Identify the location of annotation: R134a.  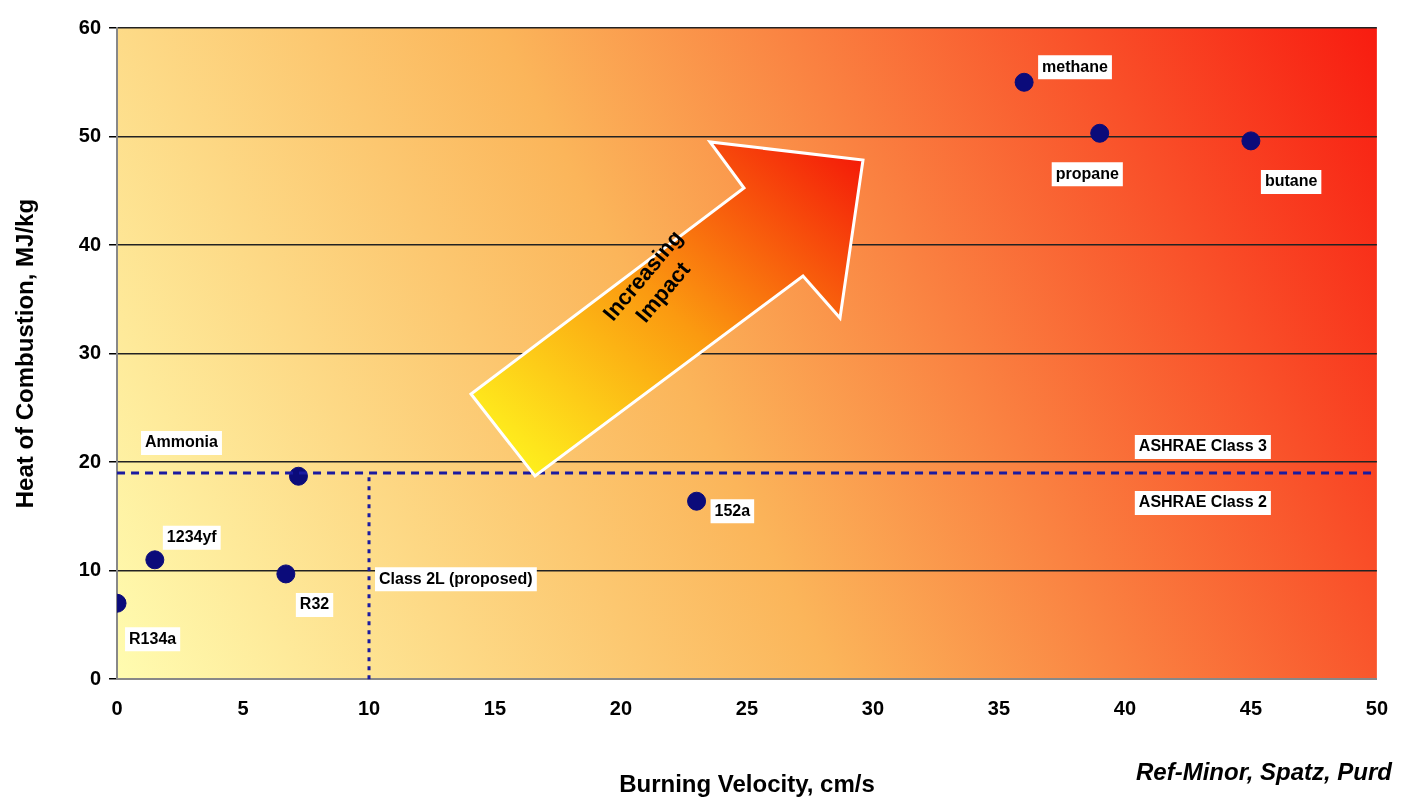
(153, 638).